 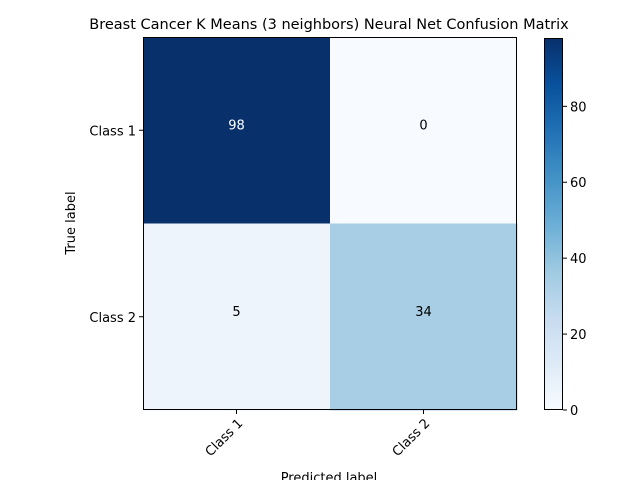 I want to click on cell-value-label: 98, so click(x=236, y=125).